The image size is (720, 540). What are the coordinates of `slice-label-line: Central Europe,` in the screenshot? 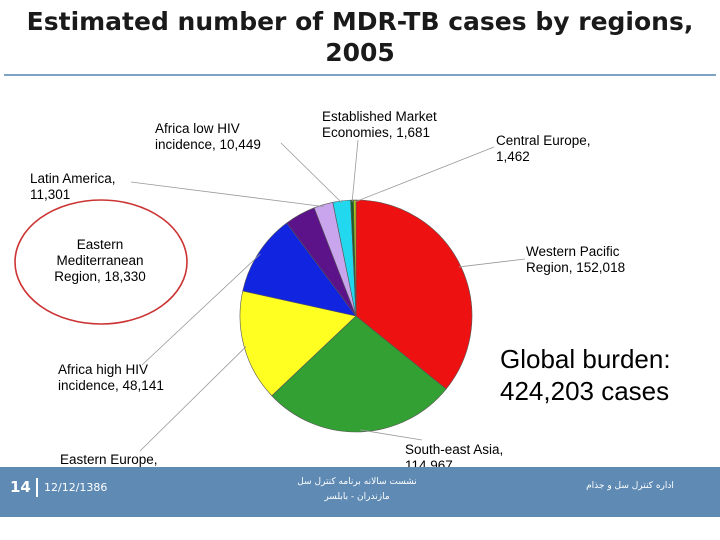 It's located at (543, 140).